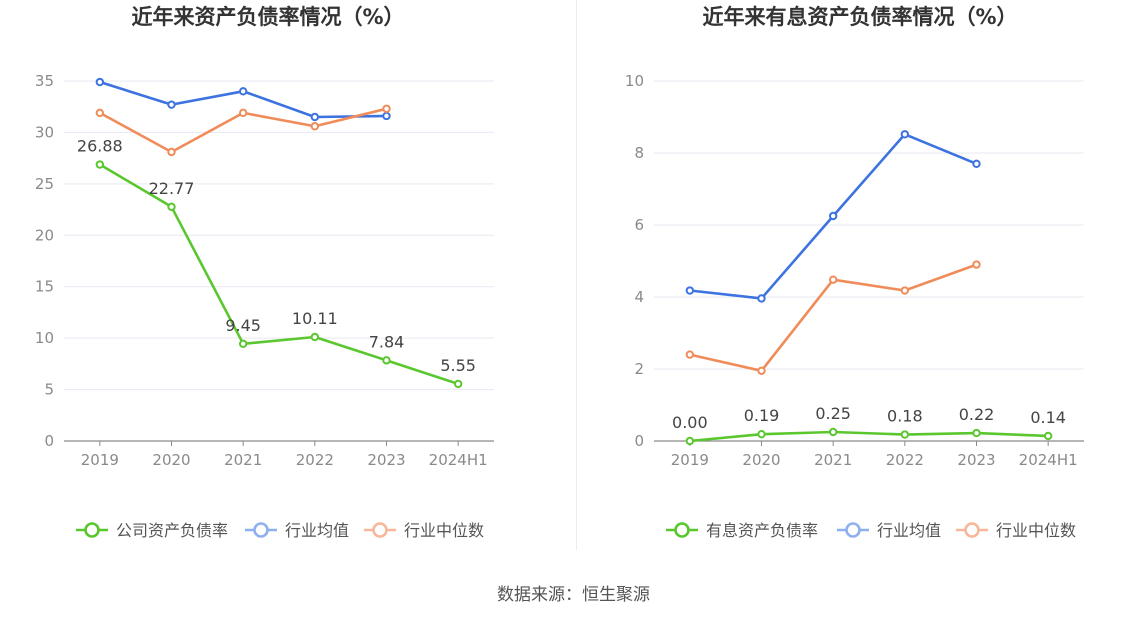 The image size is (1147, 619). What do you see at coordinates (833, 413) in the screenshot?
I see `data-label: 0.25` at bounding box center [833, 413].